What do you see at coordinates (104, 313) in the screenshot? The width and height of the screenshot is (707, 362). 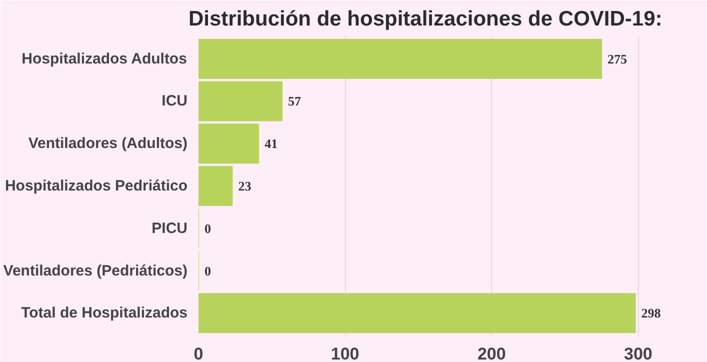 I see `y-tick-label: Total de Hospitalizados` at bounding box center [104, 313].